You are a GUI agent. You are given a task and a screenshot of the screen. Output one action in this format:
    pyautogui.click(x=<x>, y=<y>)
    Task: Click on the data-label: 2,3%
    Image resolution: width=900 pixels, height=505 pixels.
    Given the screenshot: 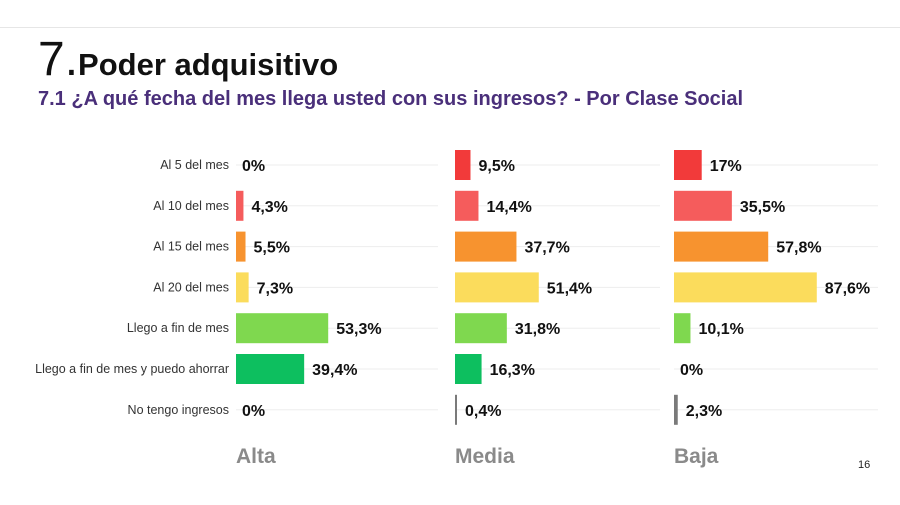 What is the action you would take?
    pyautogui.click(x=704, y=411)
    